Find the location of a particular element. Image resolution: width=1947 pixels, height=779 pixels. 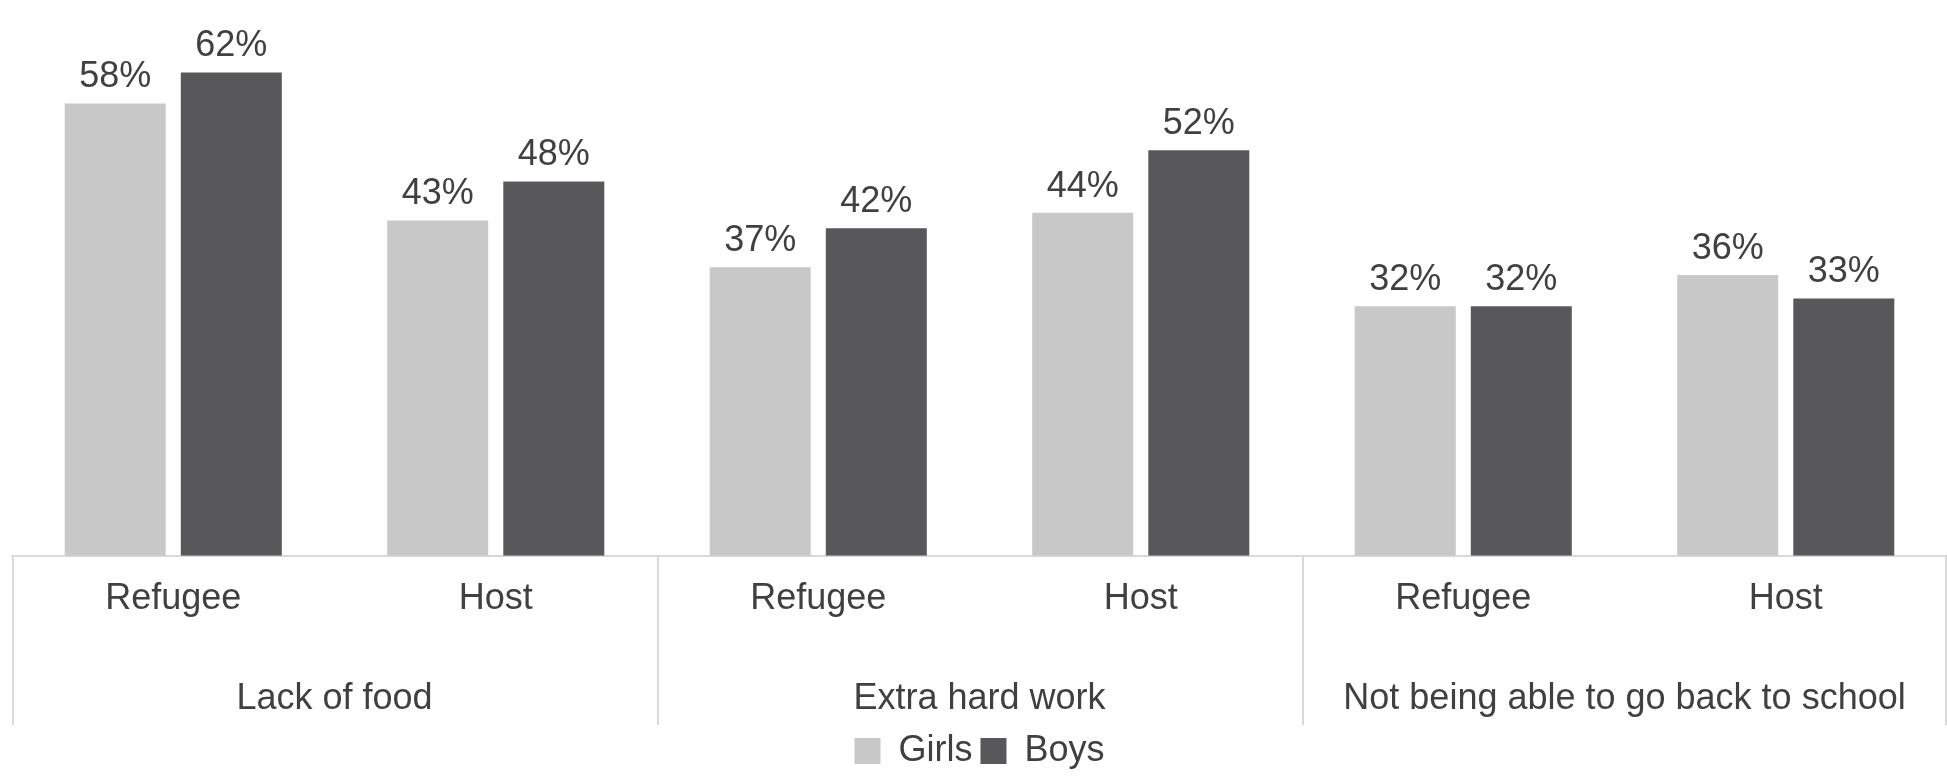

data-label: 52% is located at coordinates (1198, 122).